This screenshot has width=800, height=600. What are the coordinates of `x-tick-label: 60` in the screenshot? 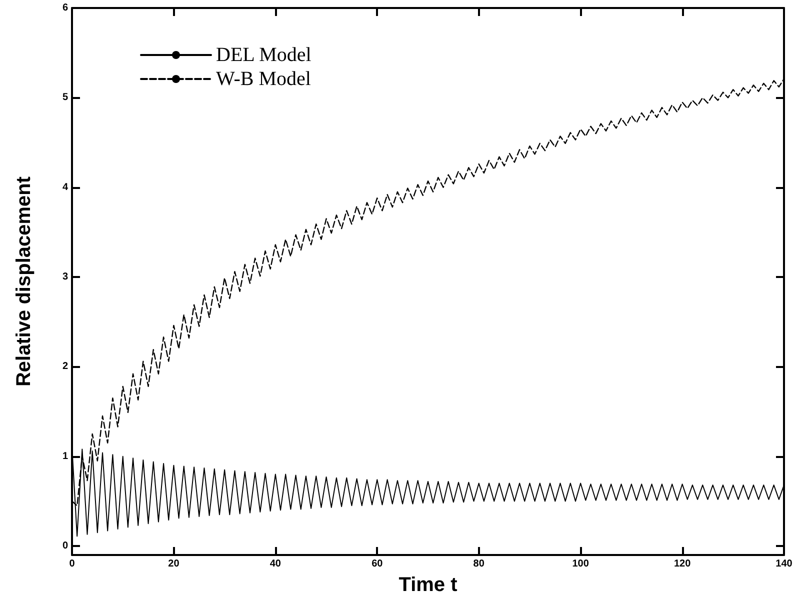 It's located at (378, 564).